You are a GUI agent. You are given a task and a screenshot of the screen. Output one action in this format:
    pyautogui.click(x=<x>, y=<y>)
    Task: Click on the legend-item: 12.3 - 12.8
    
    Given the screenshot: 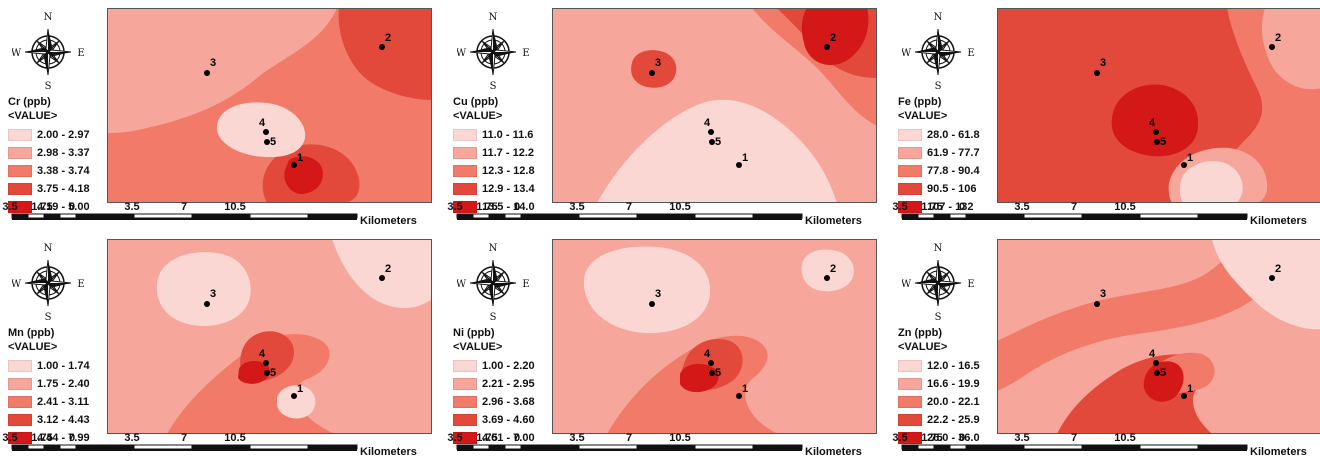 What is the action you would take?
    pyautogui.click(x=502, y=171)
    